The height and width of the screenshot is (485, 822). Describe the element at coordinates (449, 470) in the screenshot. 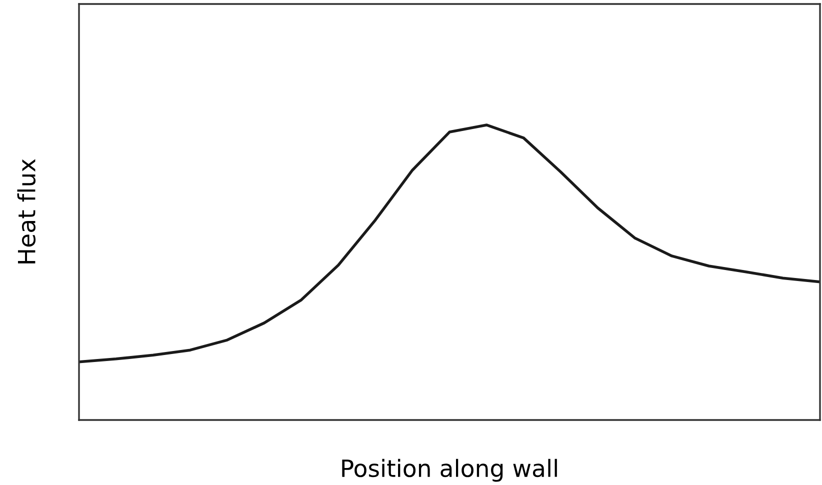

I see `x-axis-title: Position along wall` at that location.